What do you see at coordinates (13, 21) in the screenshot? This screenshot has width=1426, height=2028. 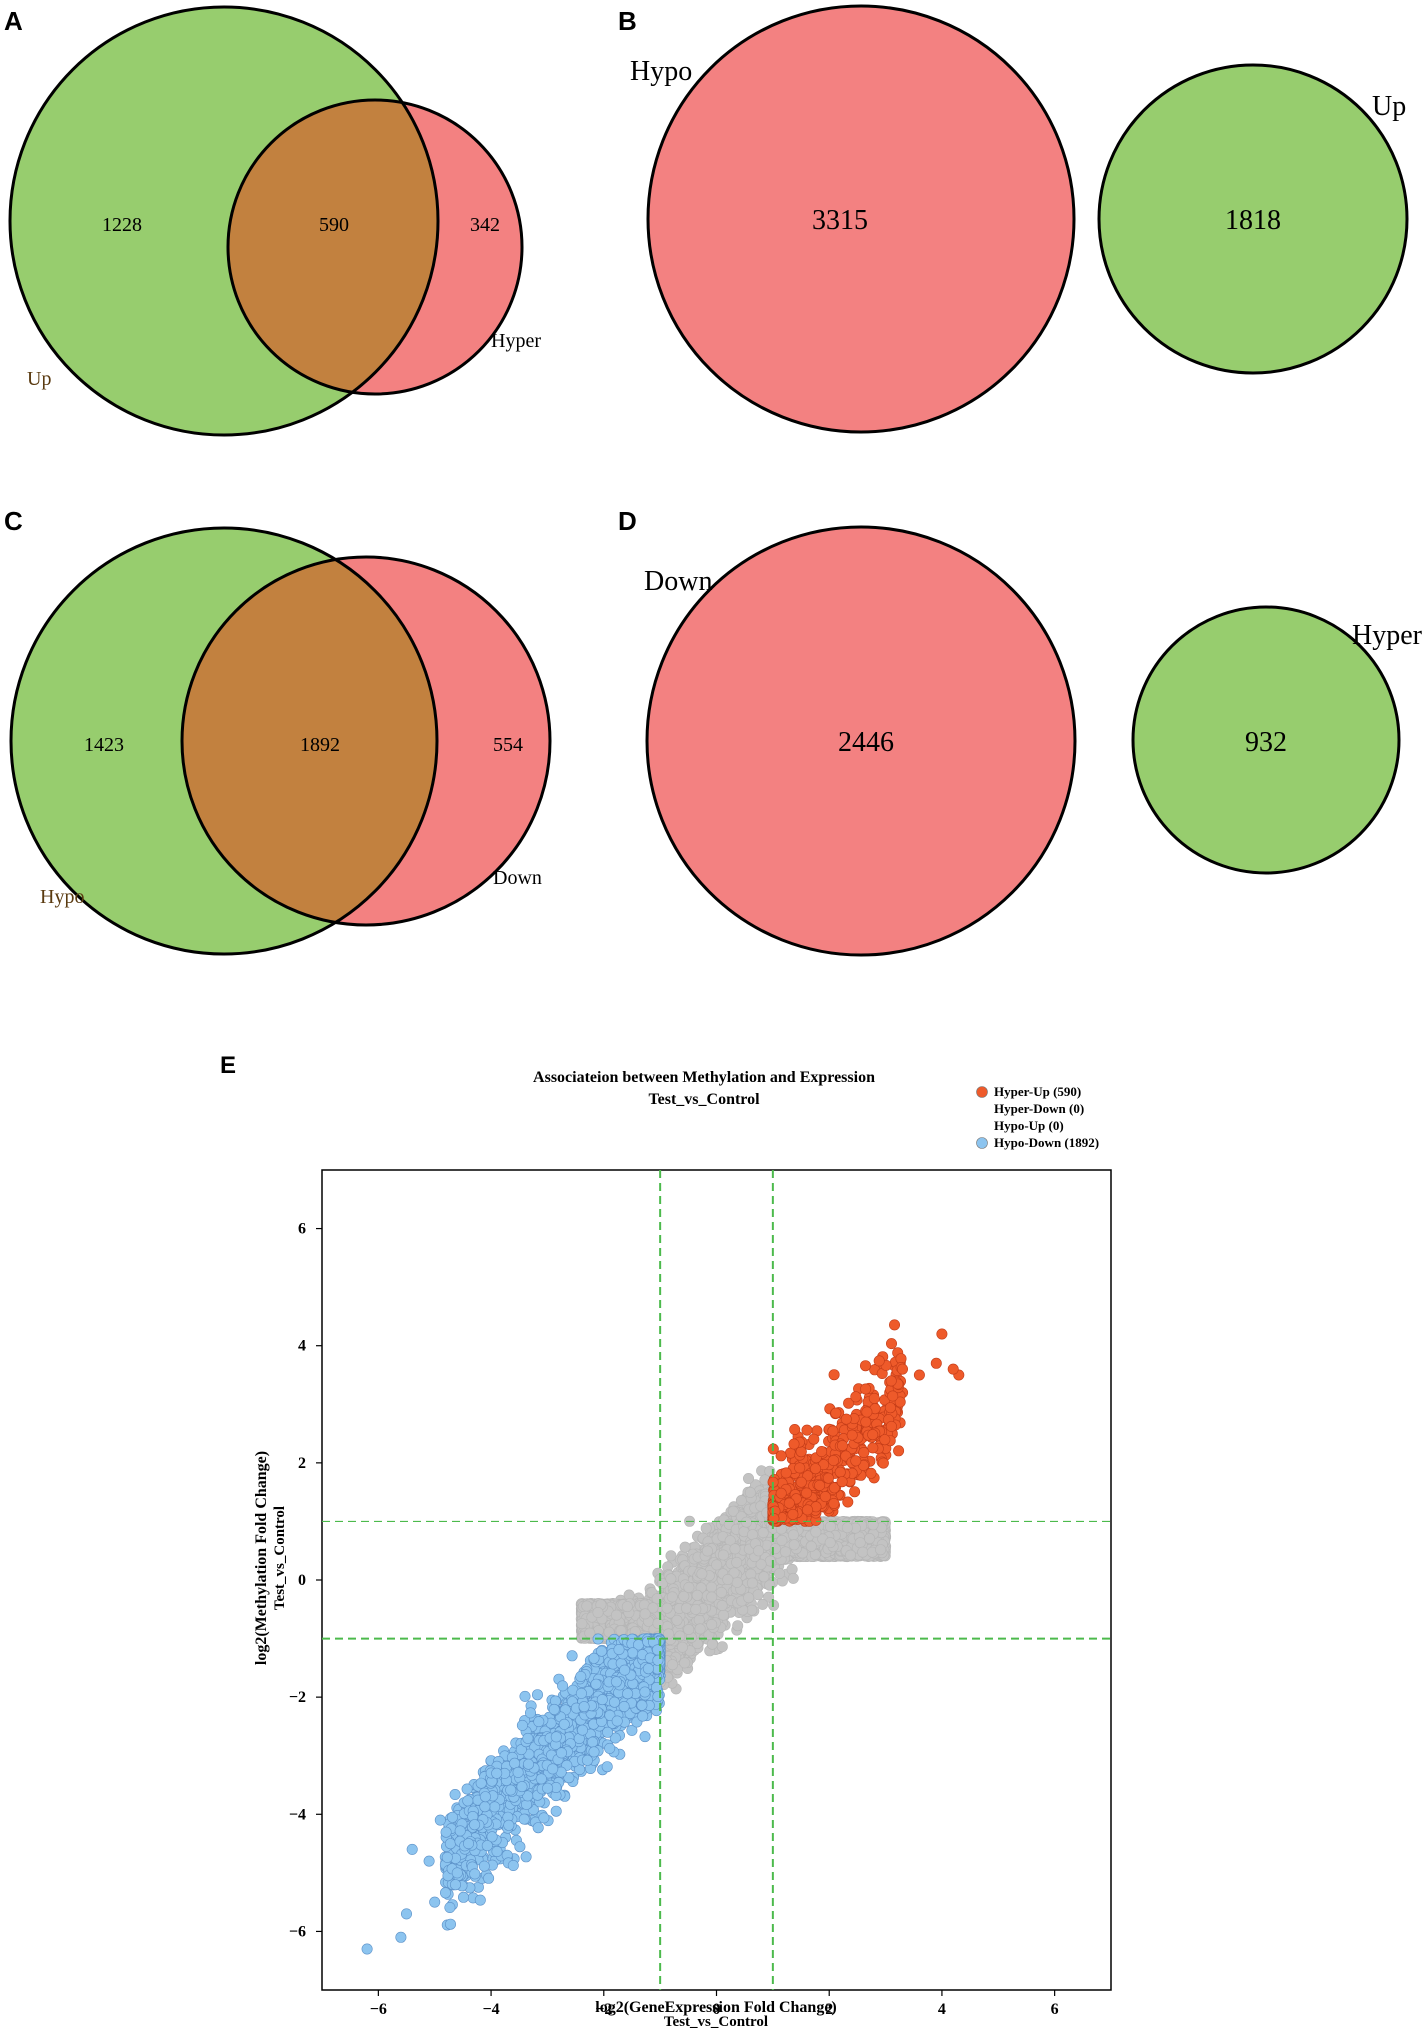 I see `panel-a-letter: A` at bounding box center [13, 21].